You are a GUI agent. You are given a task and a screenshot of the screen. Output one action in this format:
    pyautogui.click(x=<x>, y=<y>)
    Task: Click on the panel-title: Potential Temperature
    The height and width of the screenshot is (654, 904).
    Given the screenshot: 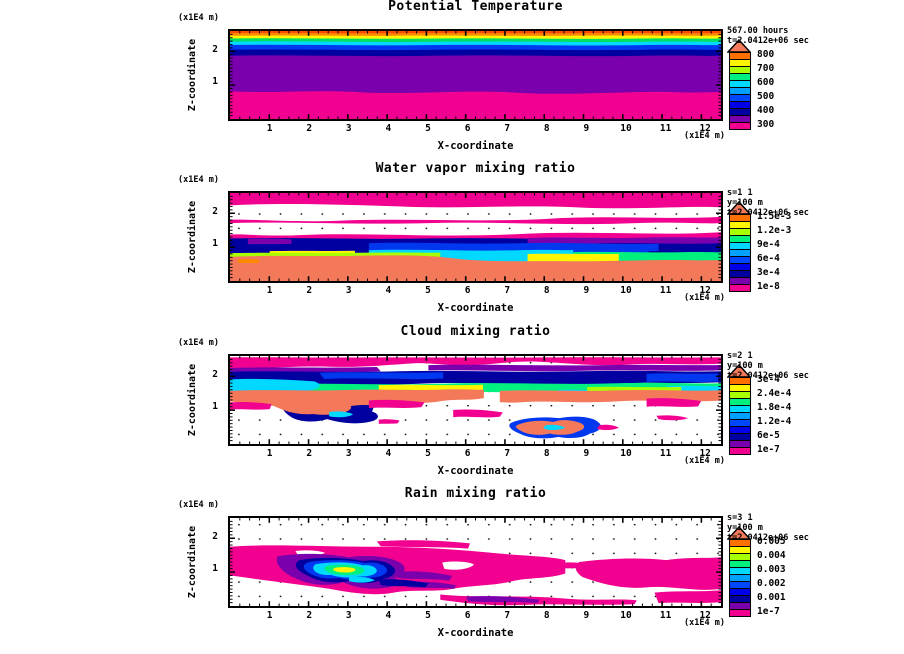 What is the action you would take?
    pyautogui.click(x=475, y=7)
    